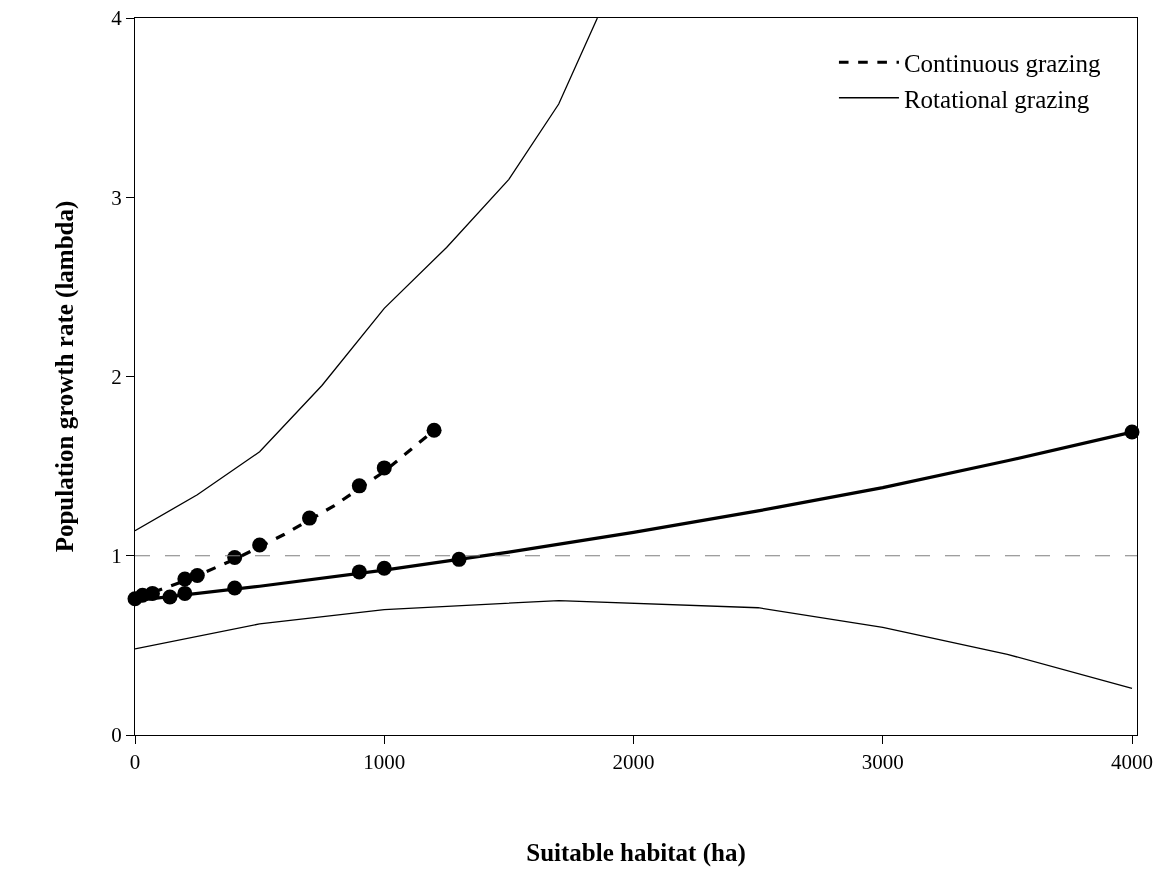 Image resolution: width=1164 pixels, height=884 pixels. What do you see at coordinates (116, 735) in the screenshot?
I see `y-tick-label: 0` at bounding box center [116, 735].